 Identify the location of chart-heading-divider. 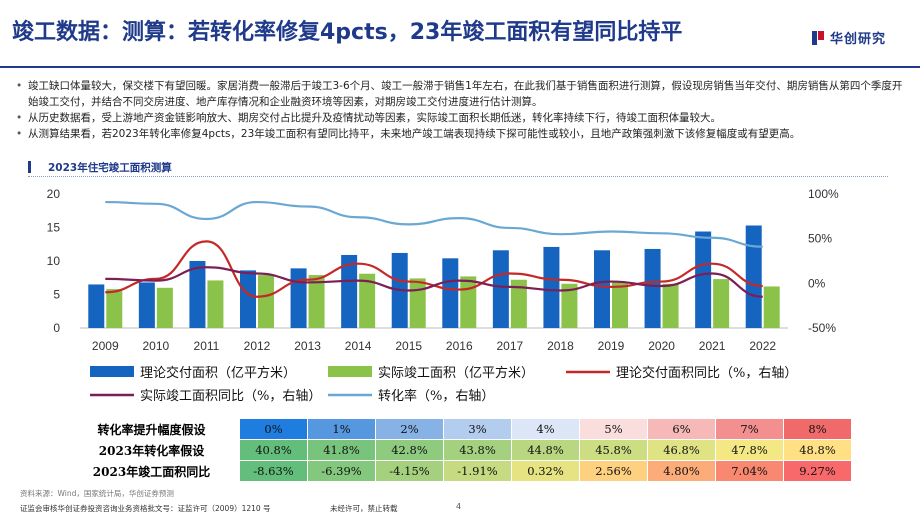
(458, 176).